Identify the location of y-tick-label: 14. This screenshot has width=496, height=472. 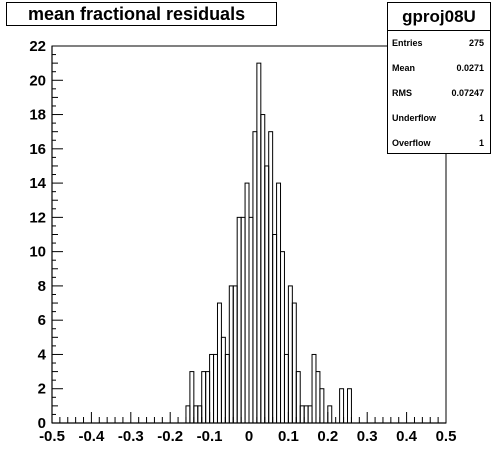
(37, 183).